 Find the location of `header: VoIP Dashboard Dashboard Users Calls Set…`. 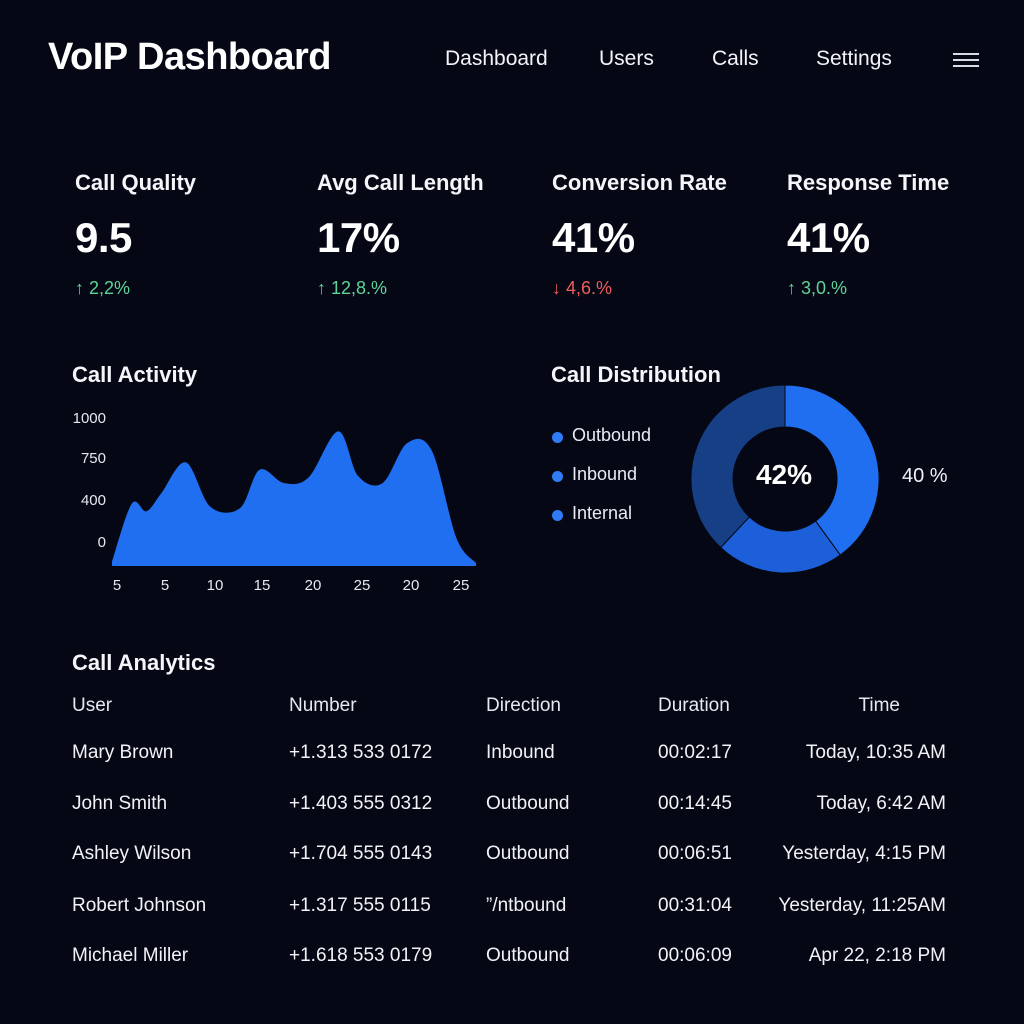

header: VoIP Dashboard Dashboard Users Calls Set… is located at coordinates (512, 60).